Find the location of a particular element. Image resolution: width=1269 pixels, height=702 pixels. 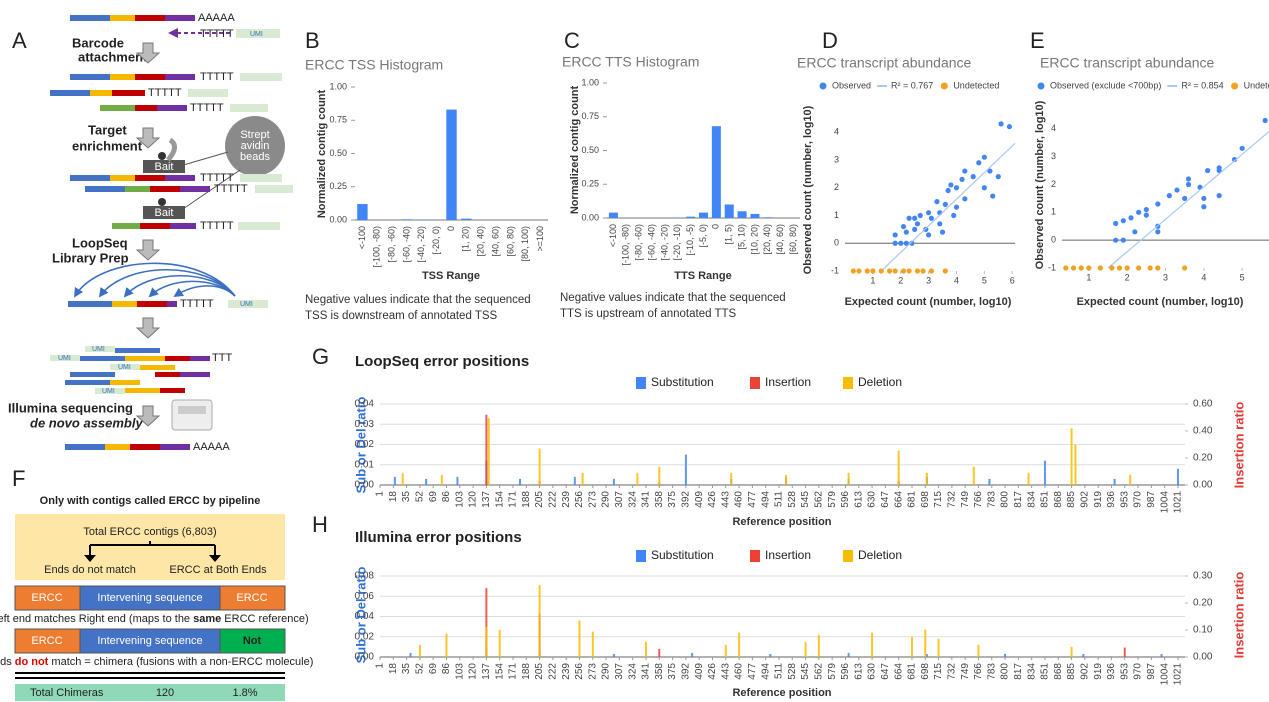

y-axis-label: Sub or Del ratio is located at coordinates (360, 445).